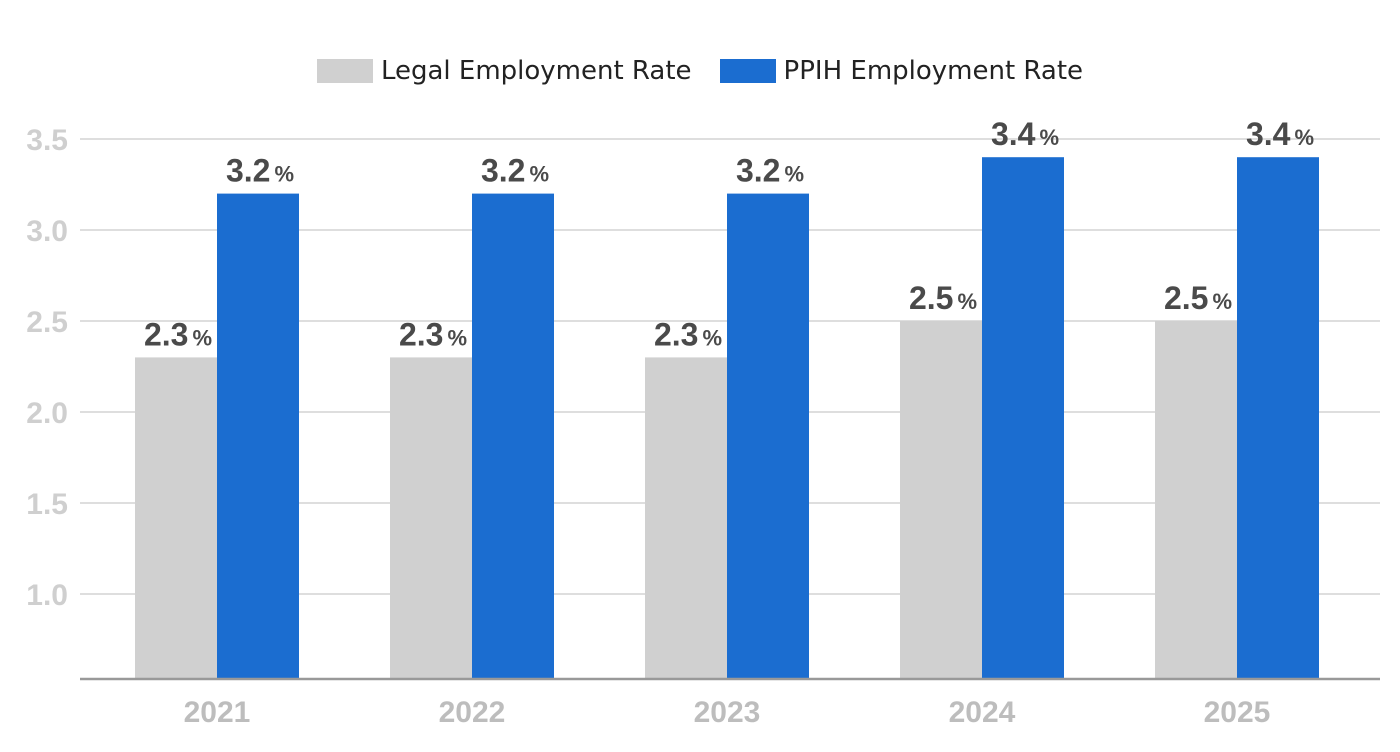 This screenshot has width=1400, height=752. Describe the element at coordinates (1278, 418) in the screenshot. I see `bar-ppih-2025` at that location.